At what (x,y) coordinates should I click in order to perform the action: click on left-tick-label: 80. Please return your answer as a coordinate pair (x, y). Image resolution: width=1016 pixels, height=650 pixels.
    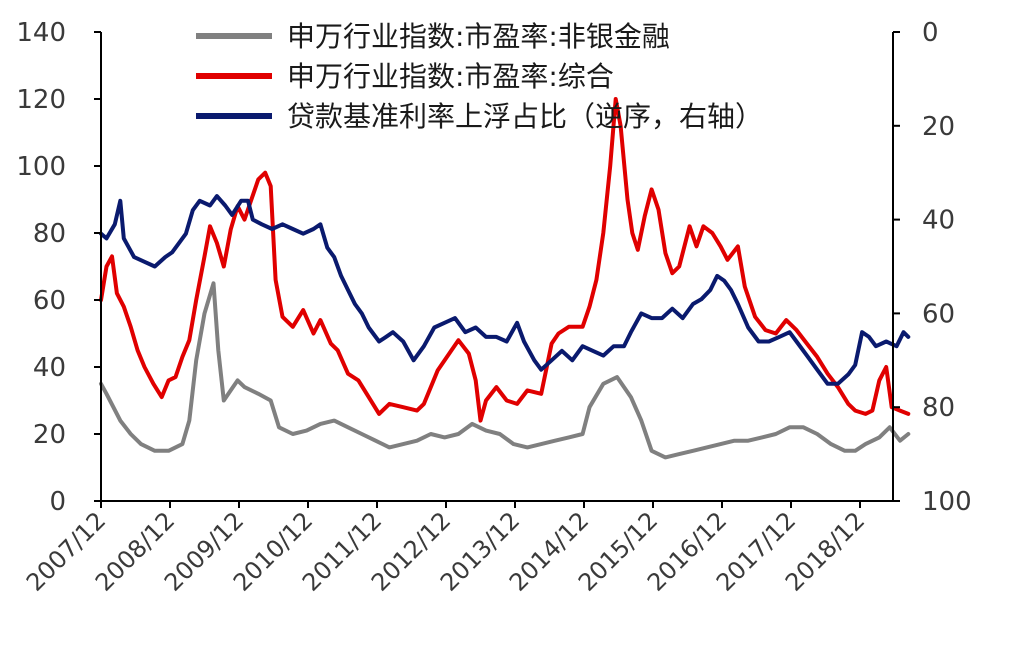
    Looking at the image, I should click on (49, 234).